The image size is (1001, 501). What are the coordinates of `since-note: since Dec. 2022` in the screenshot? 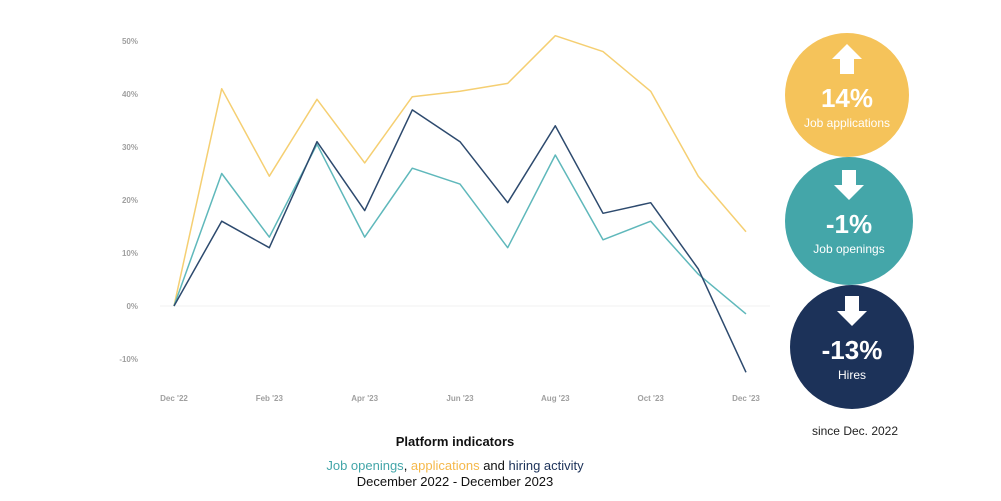 It's located at (855, 431).